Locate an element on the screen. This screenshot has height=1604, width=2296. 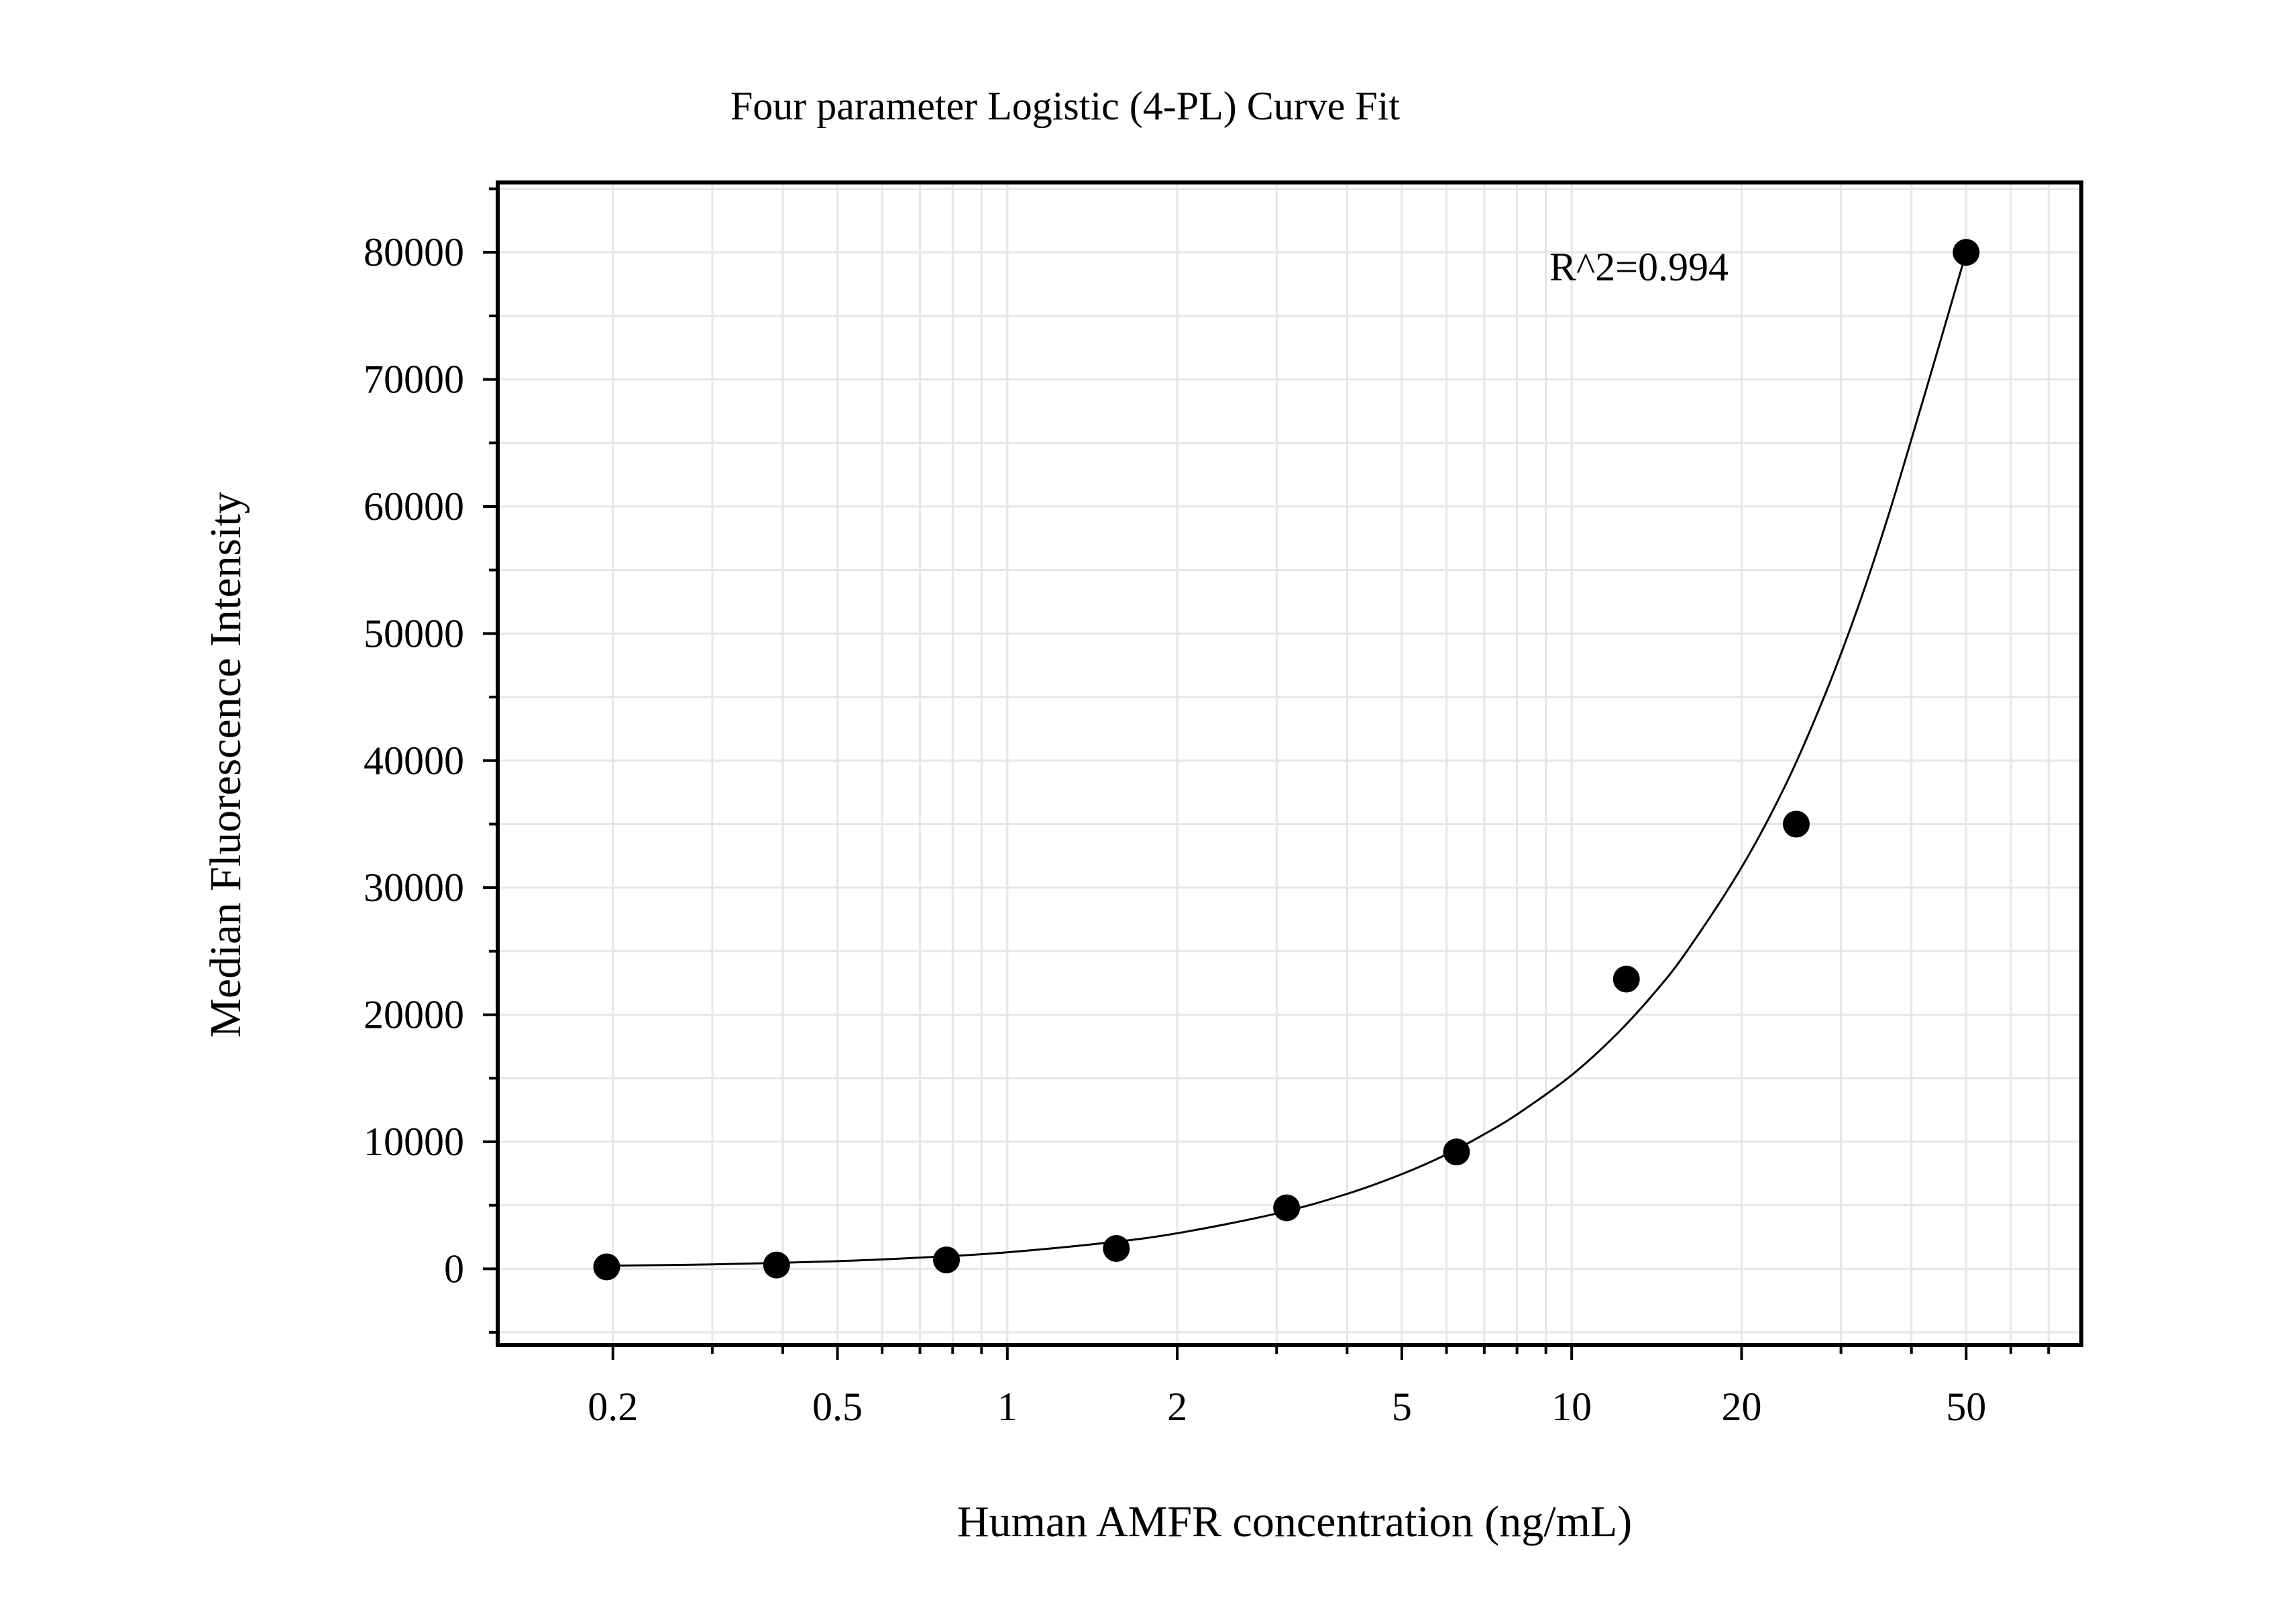
y-tick-label: 50000 is located at coordinates (414, 633).